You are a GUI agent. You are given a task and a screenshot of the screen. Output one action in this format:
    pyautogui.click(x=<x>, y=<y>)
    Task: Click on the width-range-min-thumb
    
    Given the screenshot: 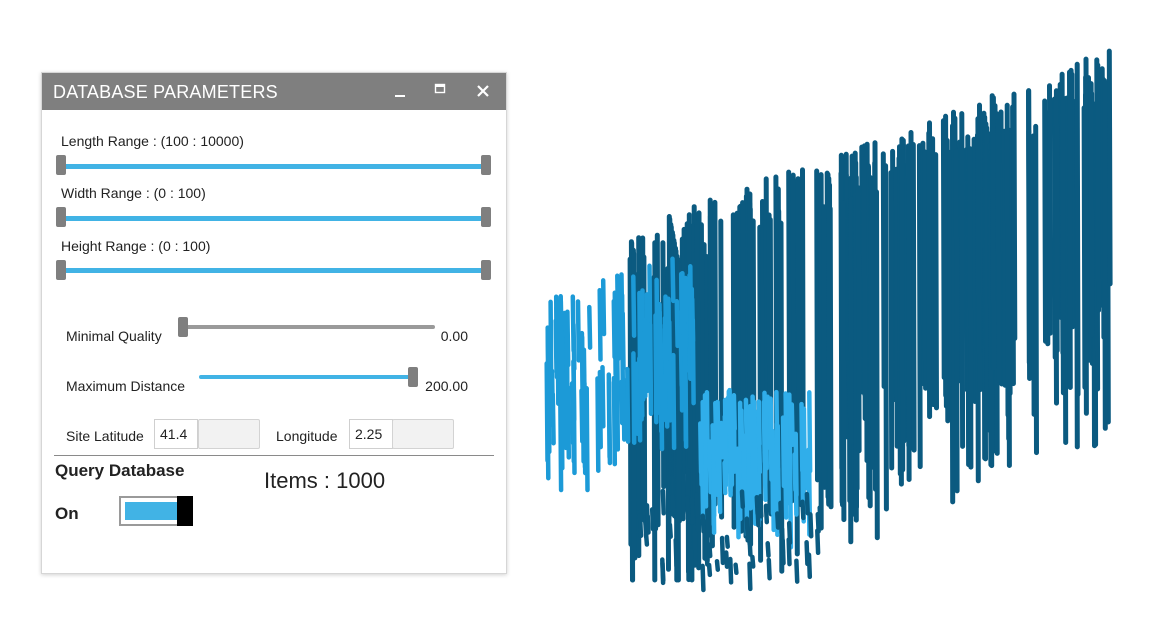 What is the action you would take?
    pyautogui.click(x=61, y=217)
    